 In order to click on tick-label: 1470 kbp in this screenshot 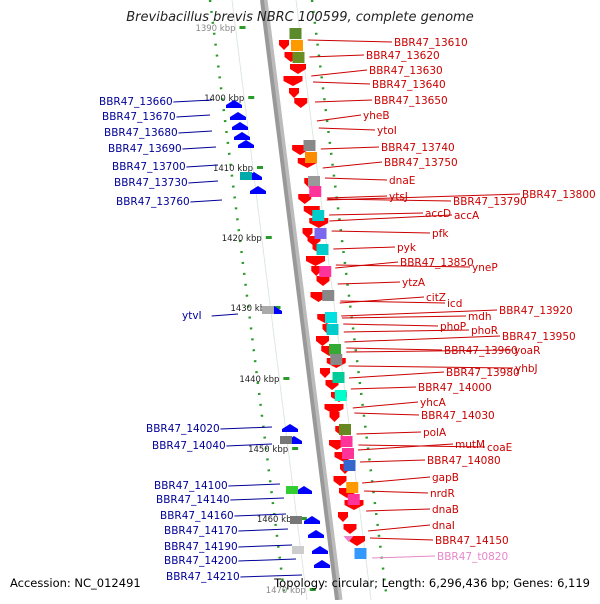, I will do `click(286, 591)`.